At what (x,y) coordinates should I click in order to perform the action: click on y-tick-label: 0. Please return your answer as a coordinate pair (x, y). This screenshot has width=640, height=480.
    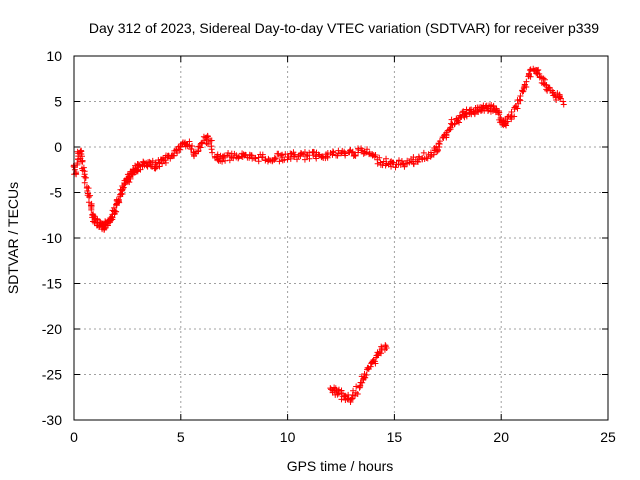
    Looking at the image, I should click on (58, 147).